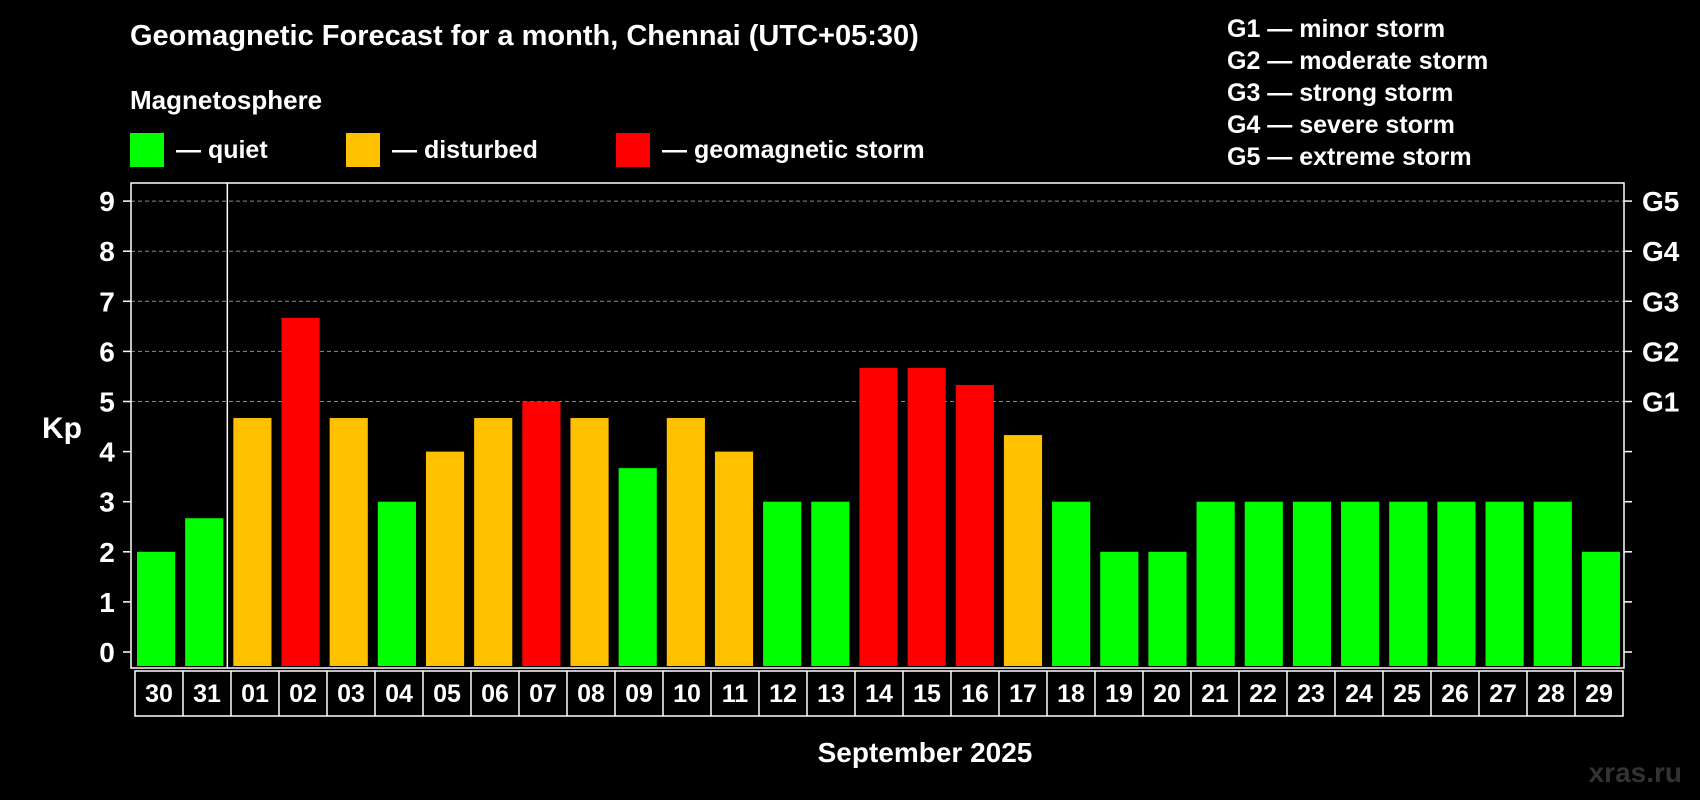 This screenshot has height=800, width=1700. Describe the element at coordinates (1660, 351) in the screenshot. I see `right-axis-label-g2: G2` at that location.